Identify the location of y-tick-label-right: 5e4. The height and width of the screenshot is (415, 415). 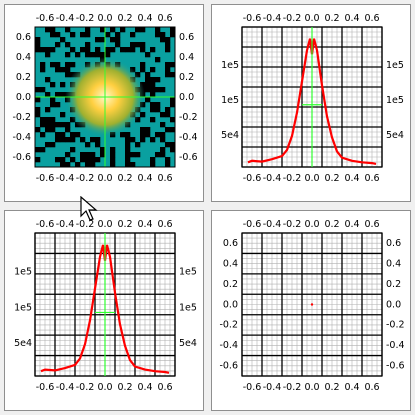
(395, 135).